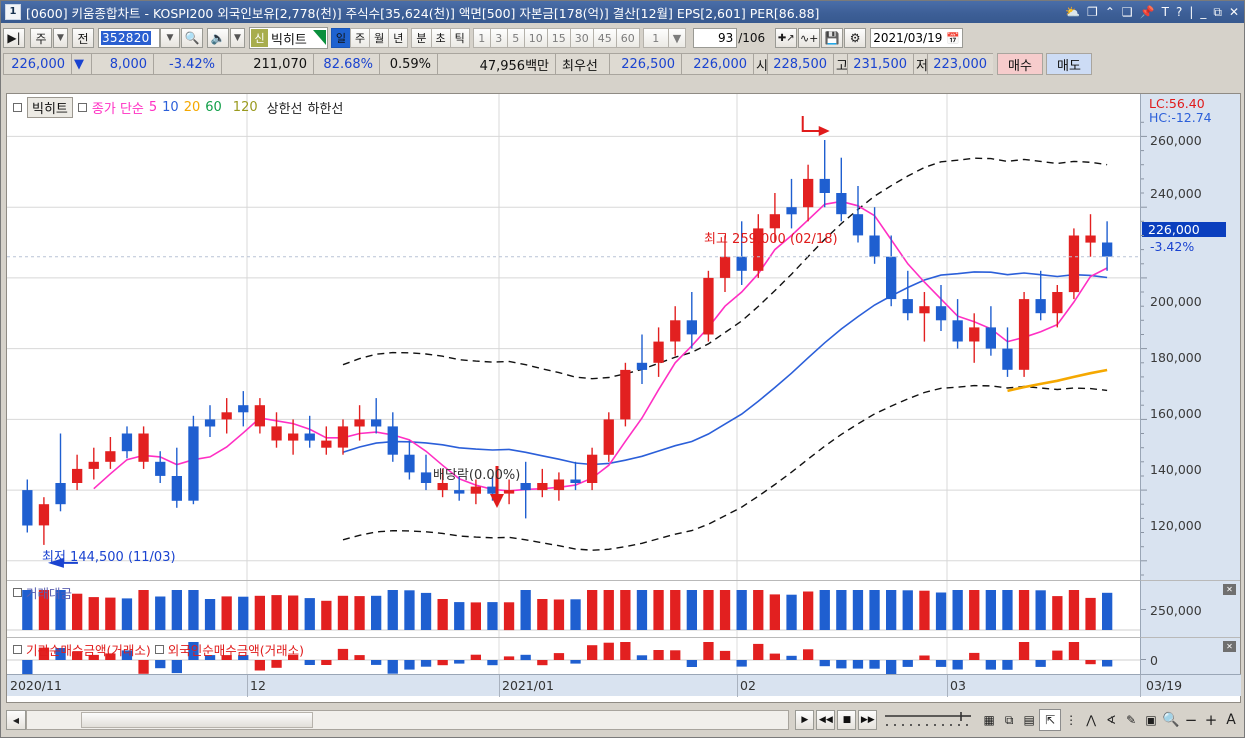  Describe the element at coordinates (153, 107) in the screenshot. I see `legend-ma-5: 5` at that location.